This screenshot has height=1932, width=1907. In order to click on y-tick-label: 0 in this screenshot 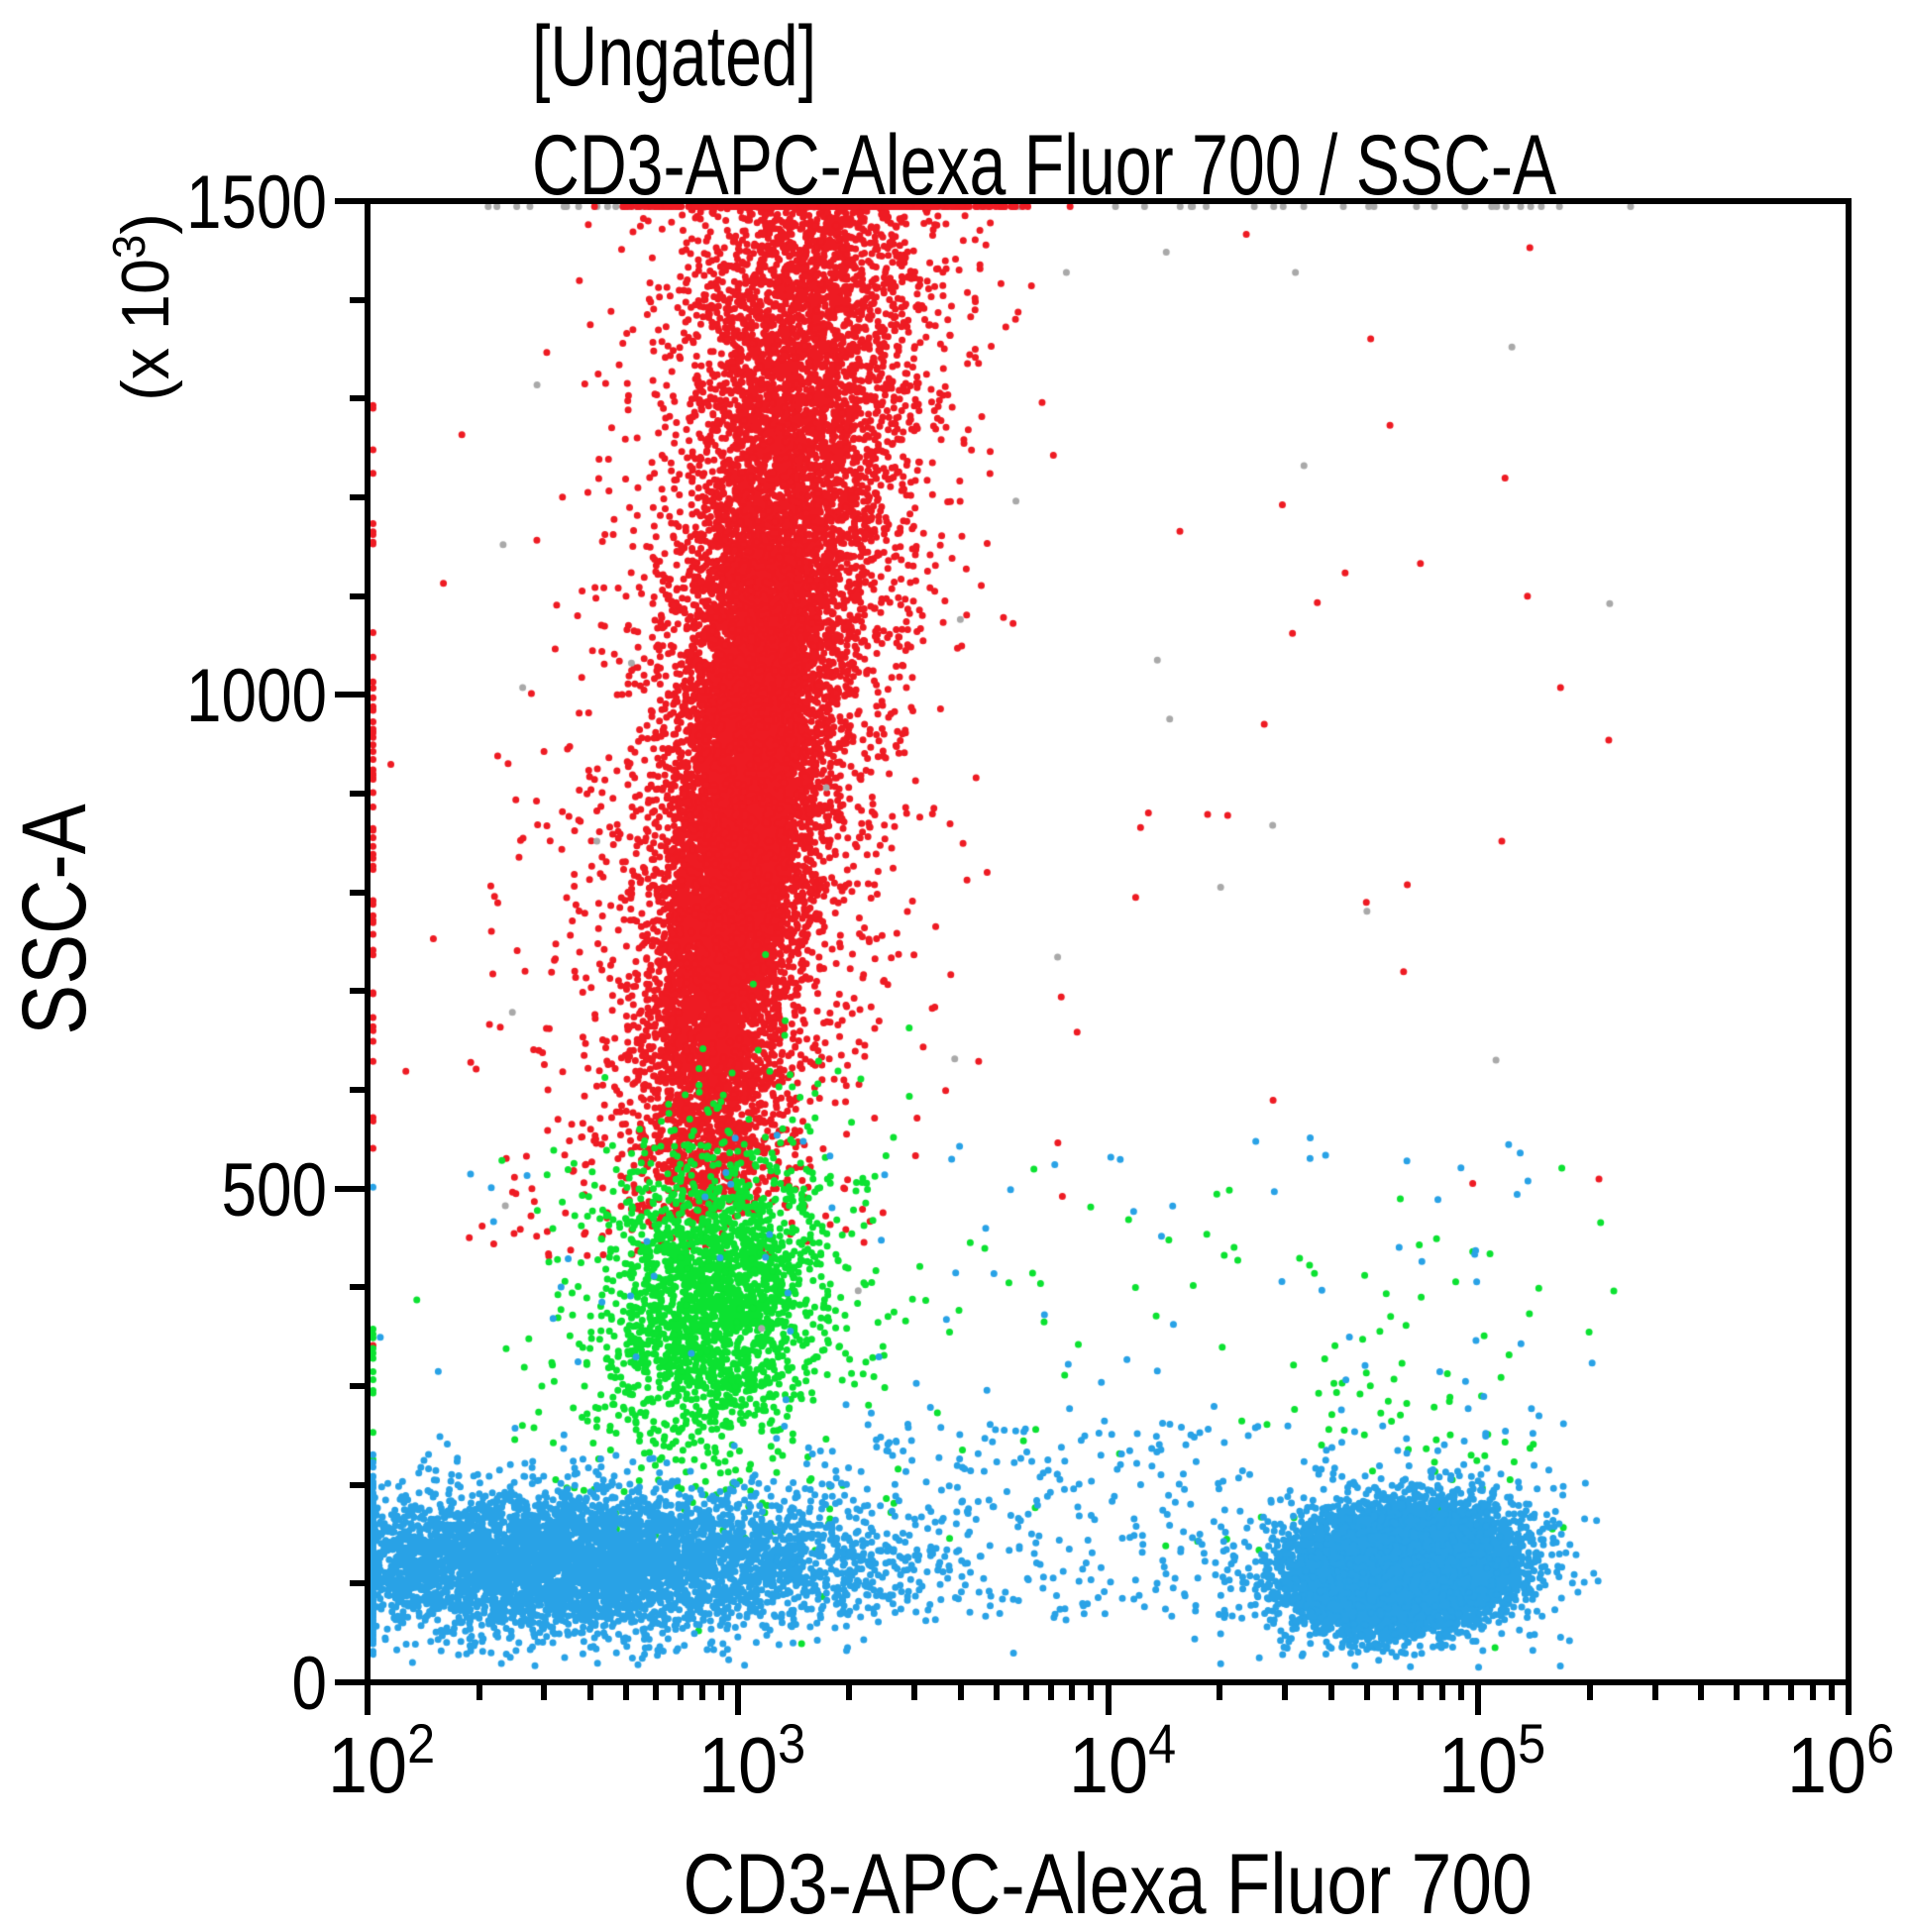, I will do `click(309, 1684)`.